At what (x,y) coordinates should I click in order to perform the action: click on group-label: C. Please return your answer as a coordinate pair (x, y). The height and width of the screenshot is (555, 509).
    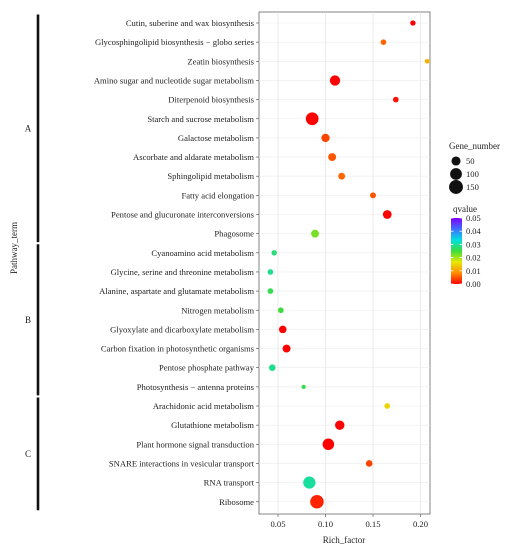
    Looking at the image, I should click on (28, 454).